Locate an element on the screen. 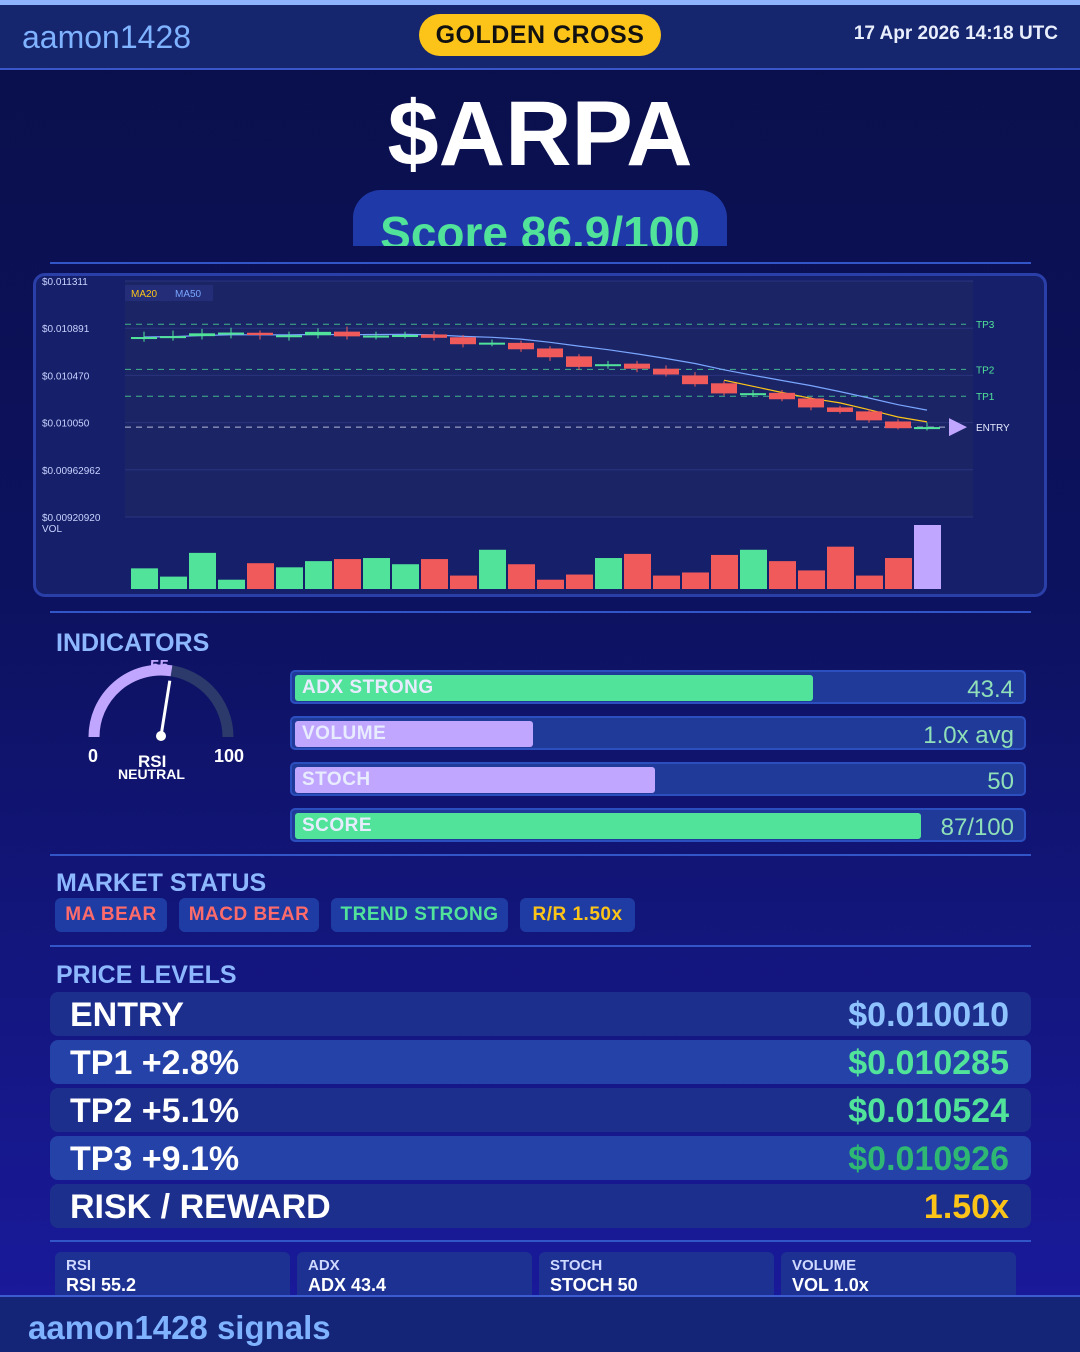  rsi-value-label: 55 is located at coordinates (159, 665).